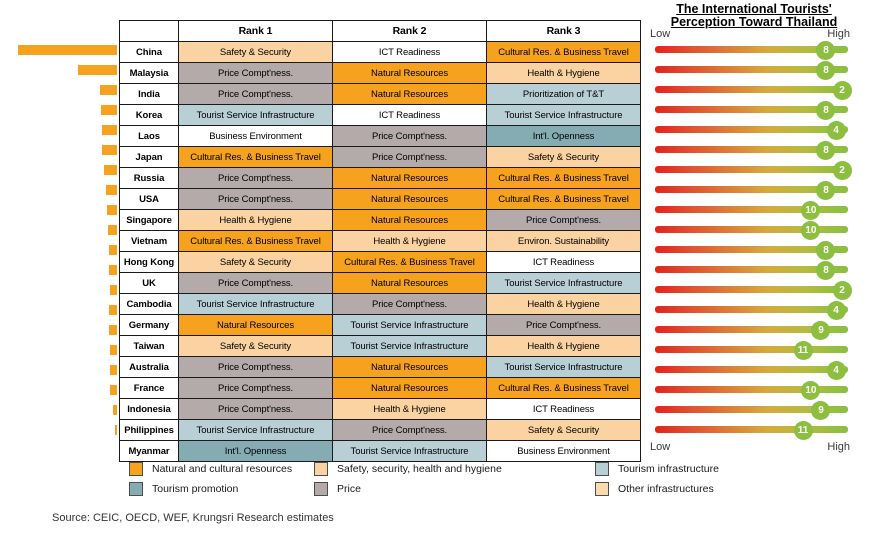 Image resolution: width=870 pixels, height=536 pixels. What do you see at coordinates (210, 469) in the screenshot?
I see `legend-item: Natural and cultural resources` at bounding box center [210, 469].